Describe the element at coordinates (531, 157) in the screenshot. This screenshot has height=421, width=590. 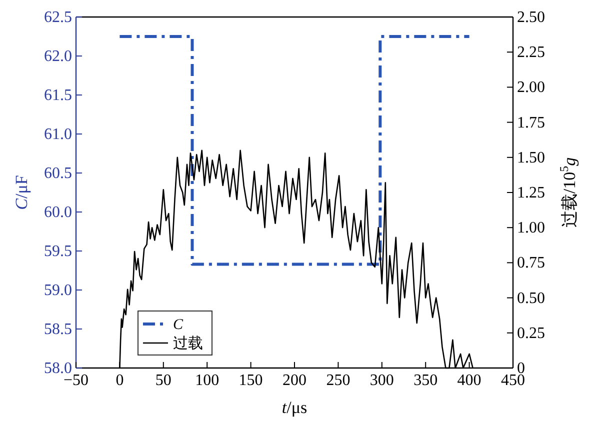
I see `y2-tick-label: 1.50` at that location.